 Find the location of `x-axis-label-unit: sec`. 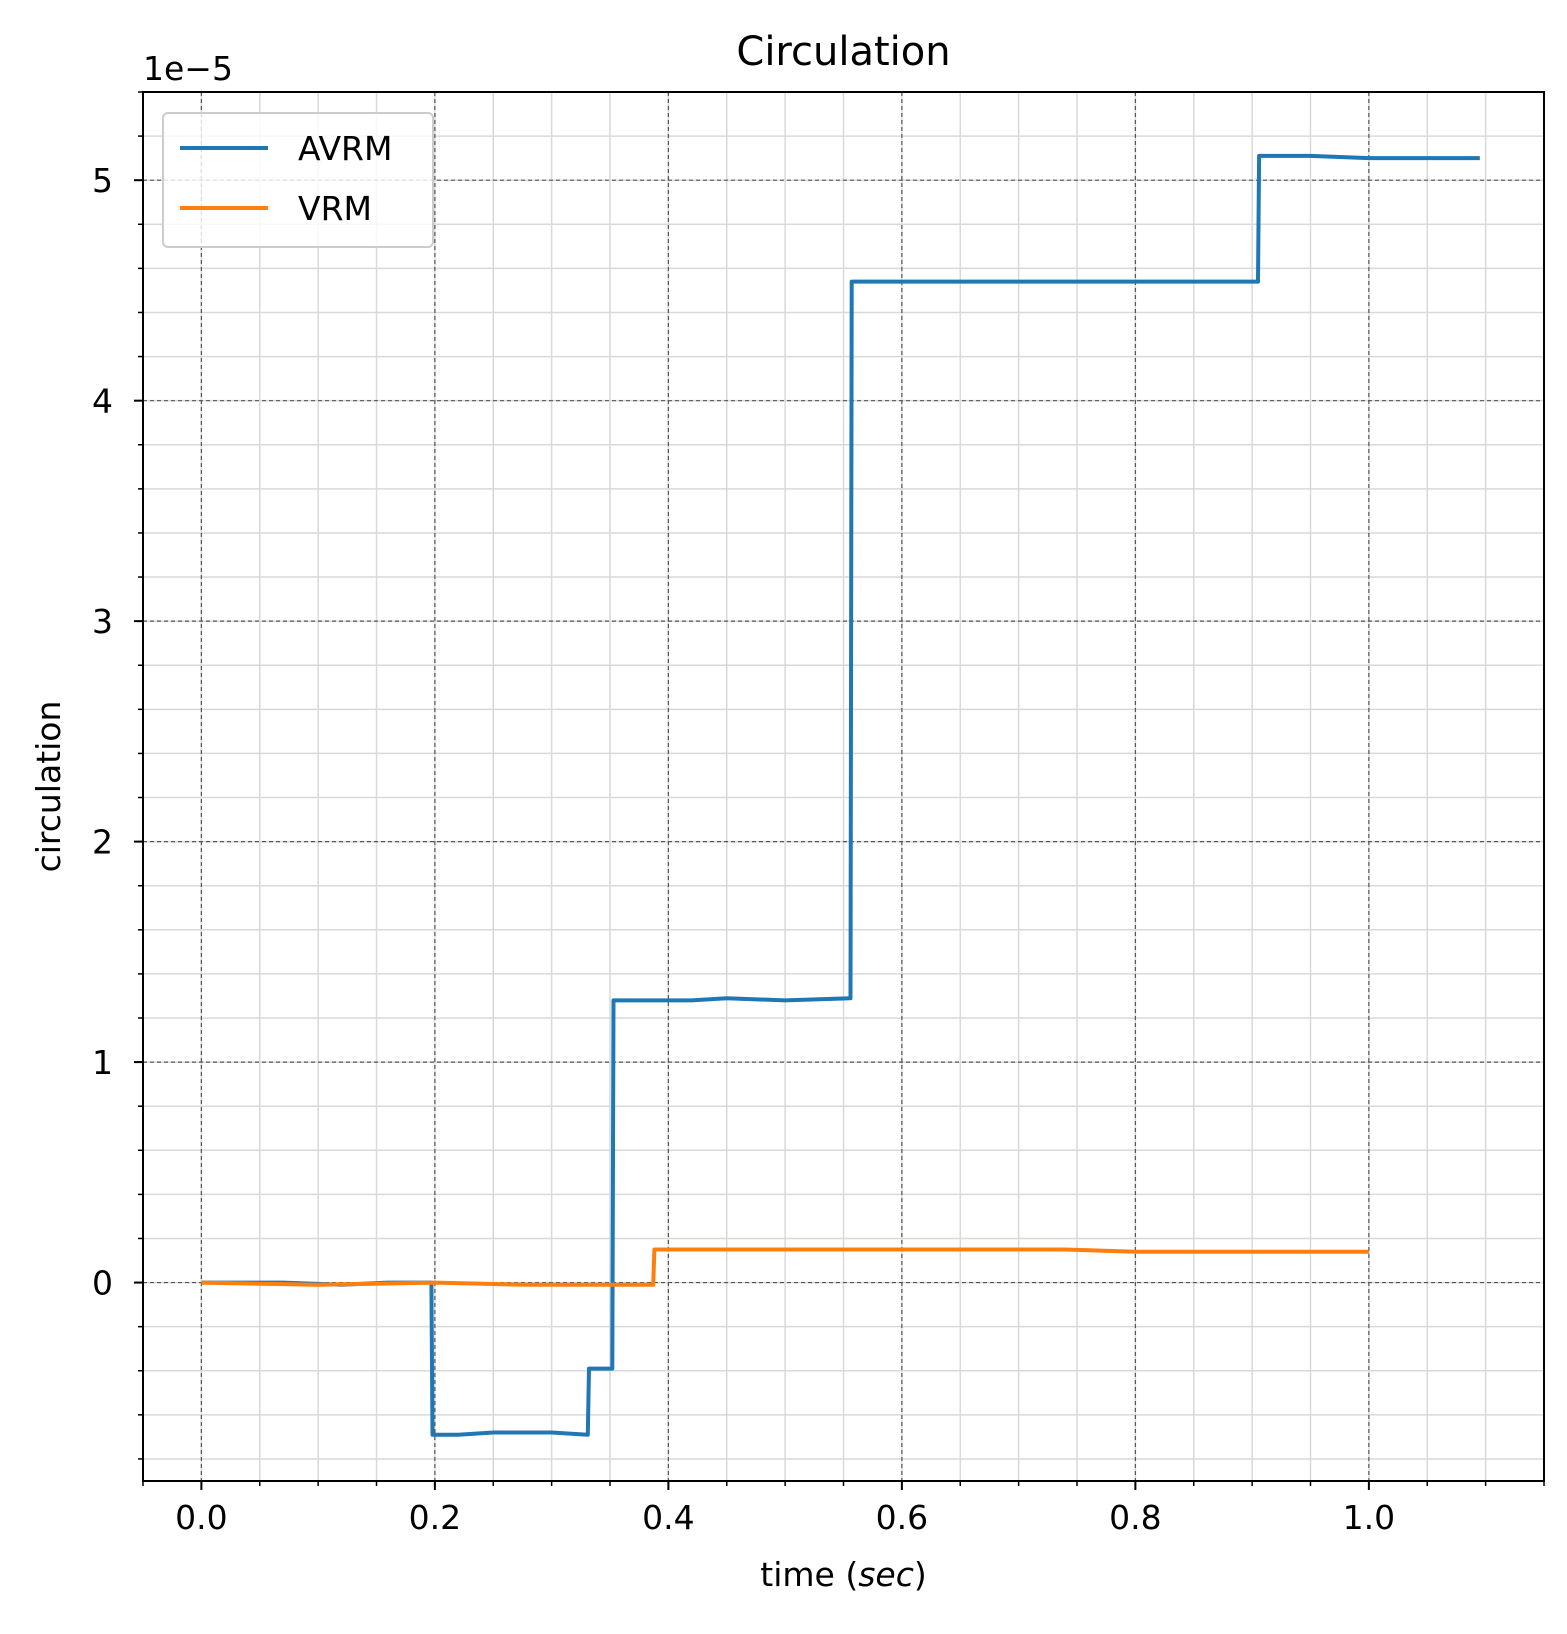

x-axis-label-unit: sec is located at coordinates (886, 1574).